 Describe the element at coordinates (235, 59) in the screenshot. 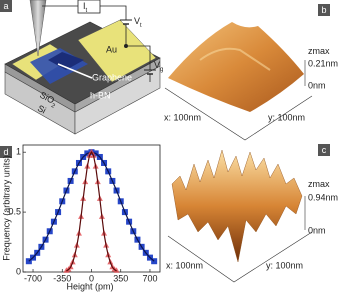

I see `surface-texture` at that location.